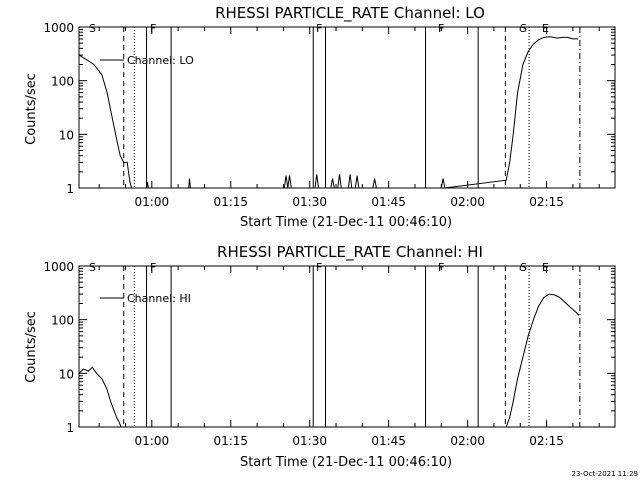 This screenshot has width=640, height=480. What do you see at coordinates (160, 60) in the screenshot?
I see `legend-label-lo: Channel: LO` at bounding box center [160, 60].